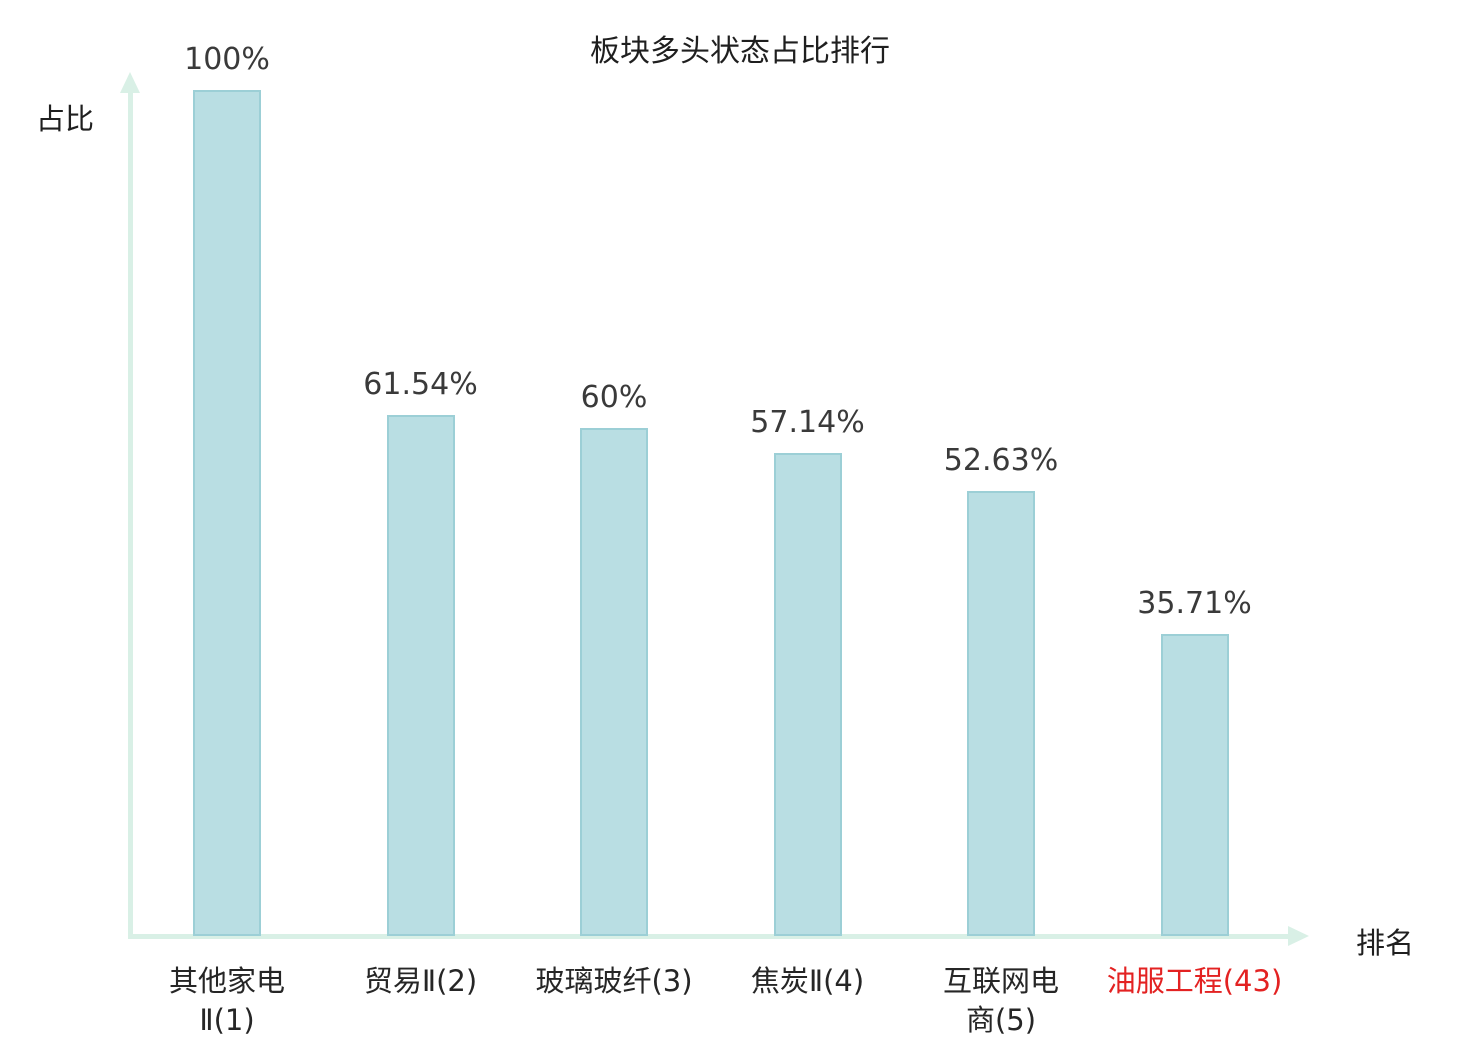 This screenshot has width=1480, height=1040. Describe the element at coordinates (807, 422) in the screenshot. I see `bar-value-label: 57.14%` at that location.